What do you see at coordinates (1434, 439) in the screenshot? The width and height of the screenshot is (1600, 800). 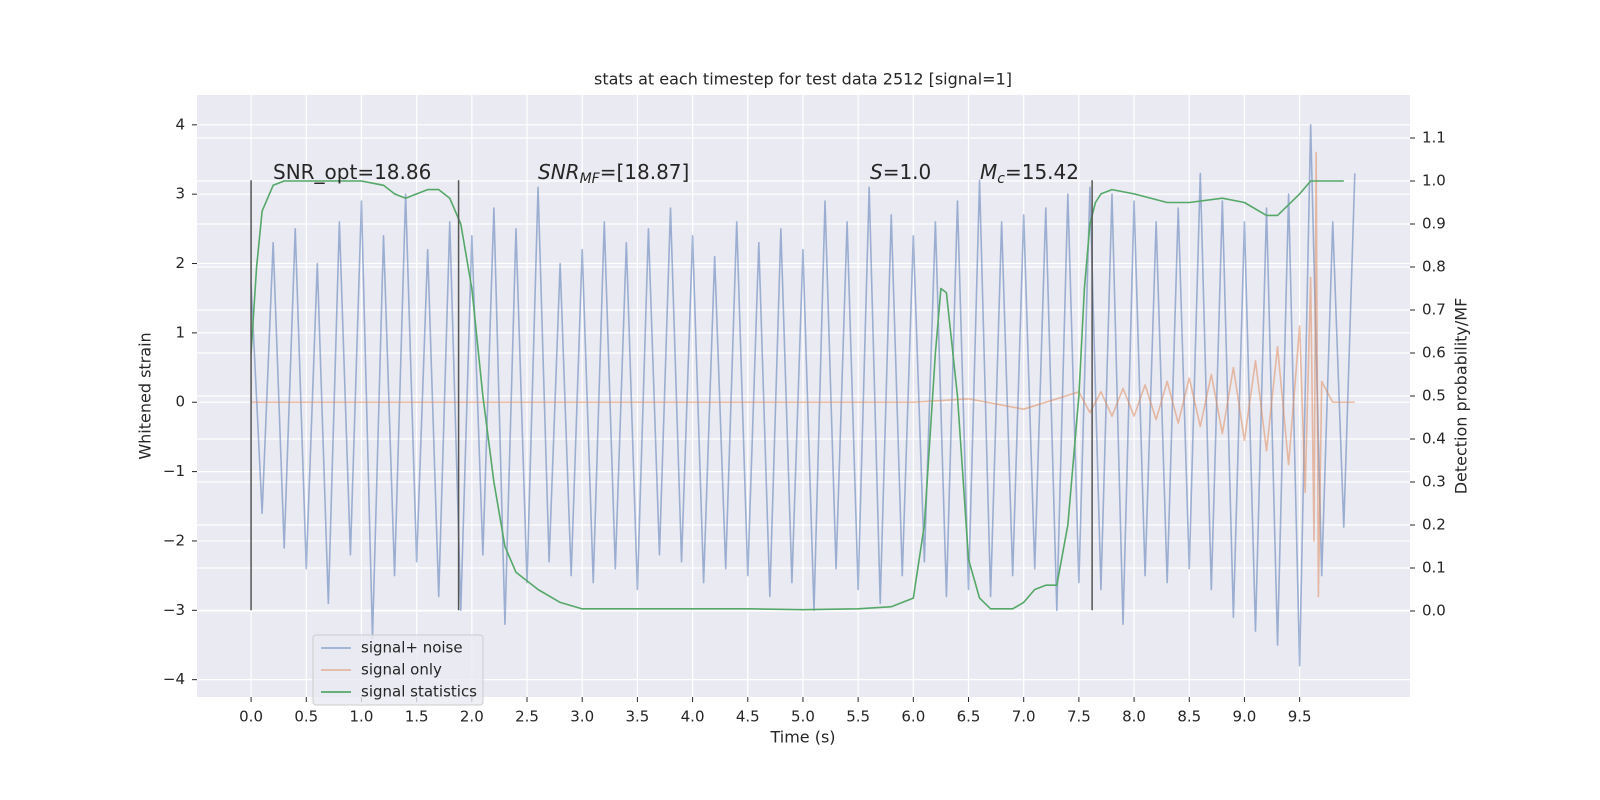 I see `y2-tick-label: 0.4` at bounding box center [1434, 439].